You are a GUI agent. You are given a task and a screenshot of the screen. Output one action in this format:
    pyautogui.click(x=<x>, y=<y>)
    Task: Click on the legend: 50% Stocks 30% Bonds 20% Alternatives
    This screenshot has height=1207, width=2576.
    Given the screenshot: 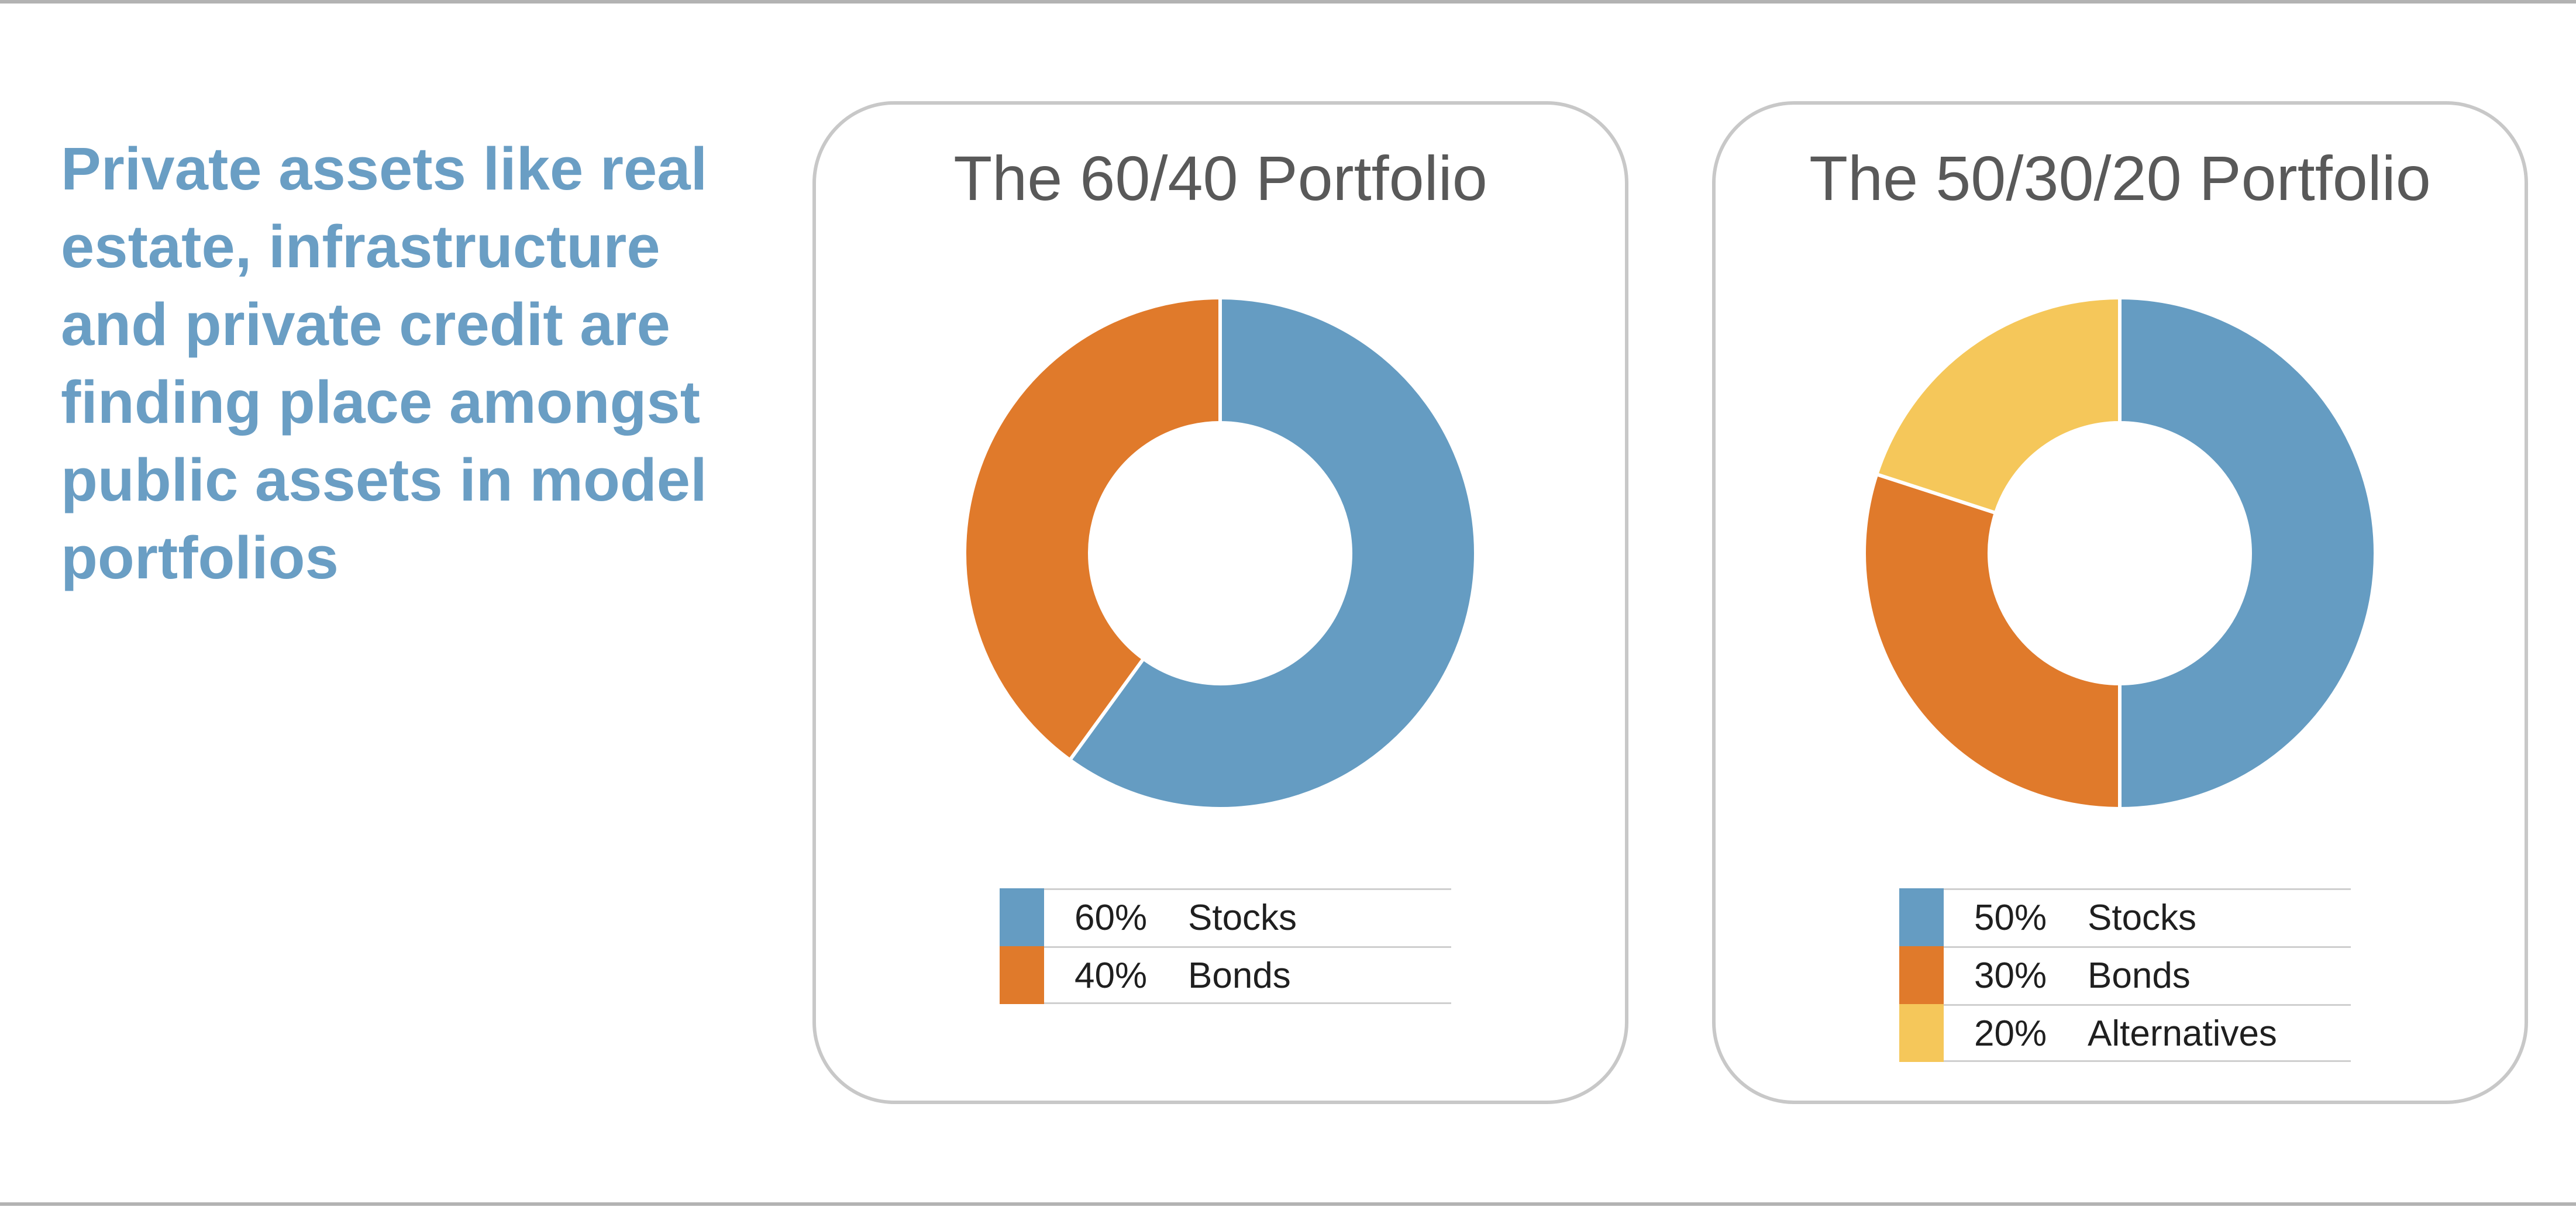 What is the action you would take?
    pyautogui.click(x=2125, y=975)
    